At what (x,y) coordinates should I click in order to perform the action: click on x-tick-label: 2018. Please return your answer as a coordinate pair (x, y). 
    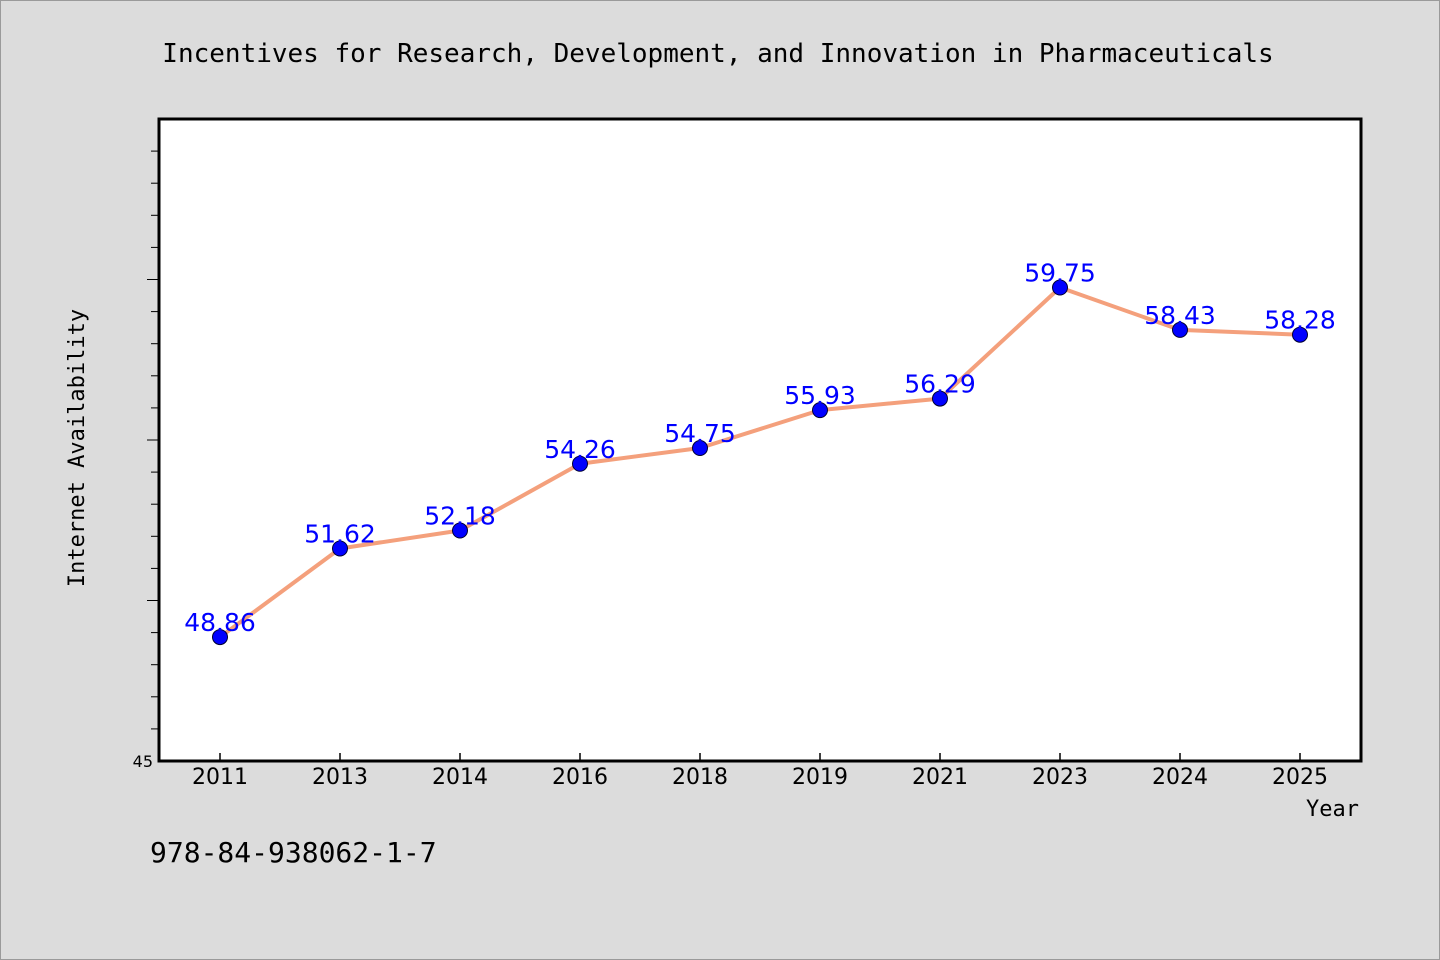
    Looking at the image, I should click on (700, 777).